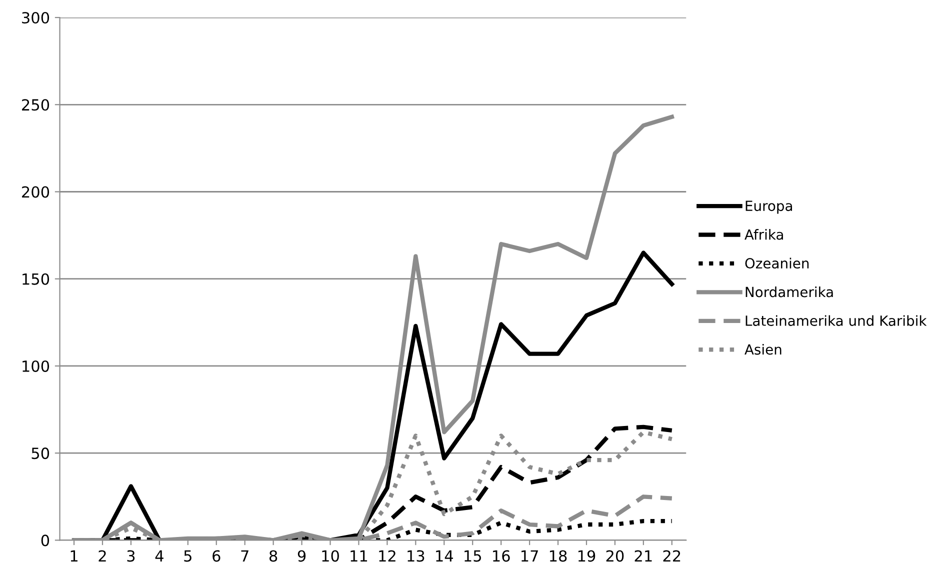 The image size is (949, 584). I want to click on x-tick-label: 12, so click(387, 556).